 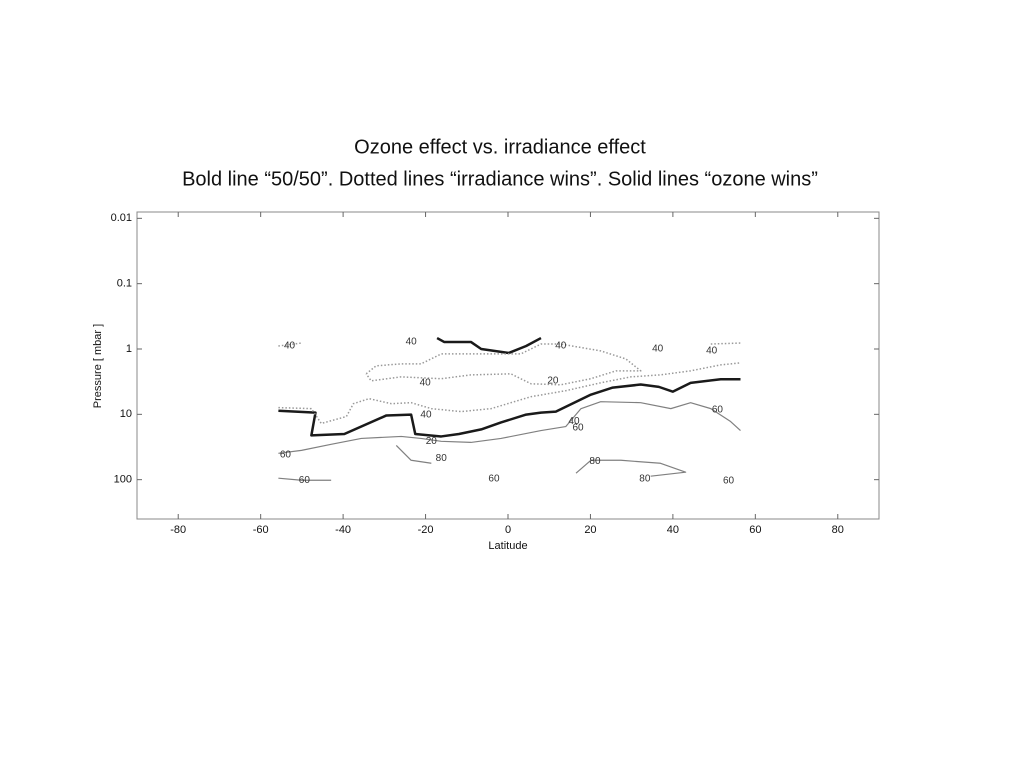 What do you see at coordinates (124, 284) in the screenshot?
I see `y-tick-label: 0.1` at bounding box center [124, 284].